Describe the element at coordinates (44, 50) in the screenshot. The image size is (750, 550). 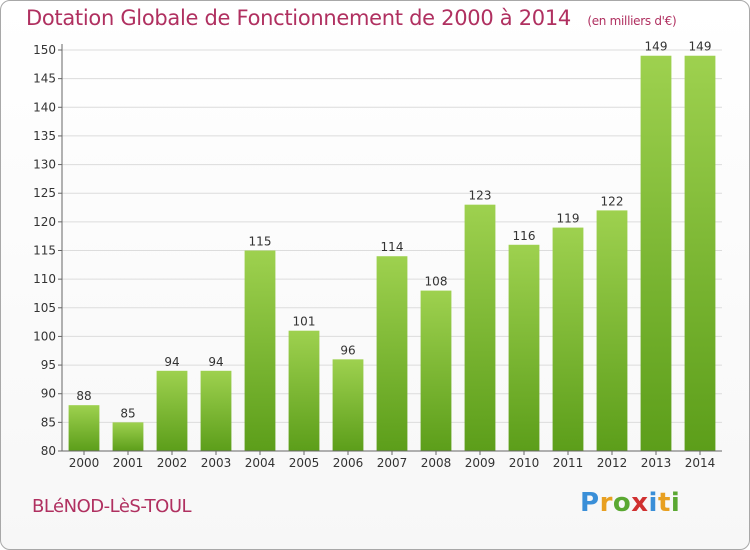
I see `y-tick-label: 150` at that location.